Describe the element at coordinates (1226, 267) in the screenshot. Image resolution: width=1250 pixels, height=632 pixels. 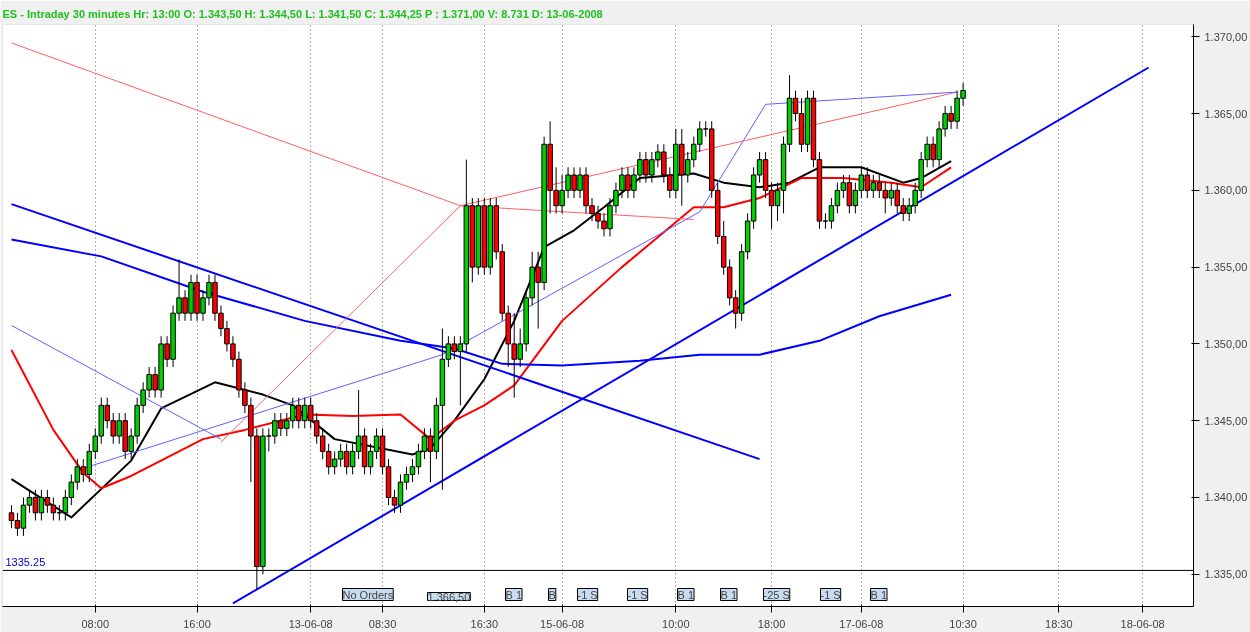
I see `y-tick-label: 1.355,00` at that location.